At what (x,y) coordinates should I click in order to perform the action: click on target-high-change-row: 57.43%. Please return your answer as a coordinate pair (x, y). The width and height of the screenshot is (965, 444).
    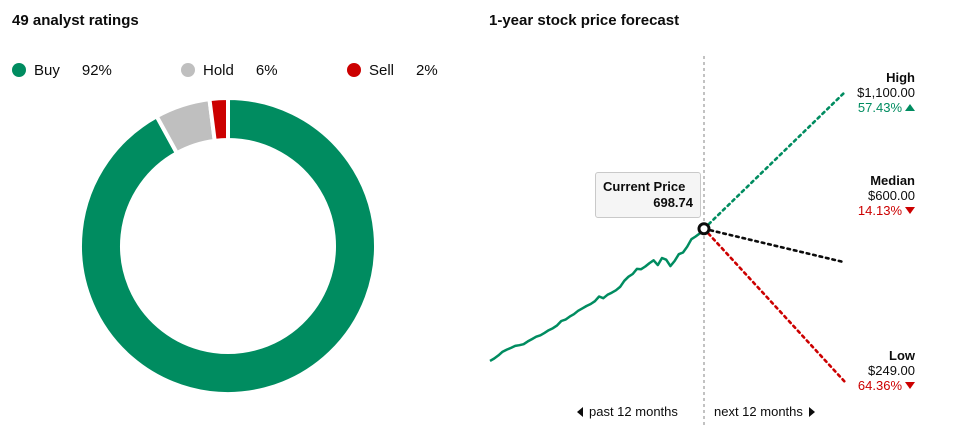
    Looking at the image, I should click on (886, 107).